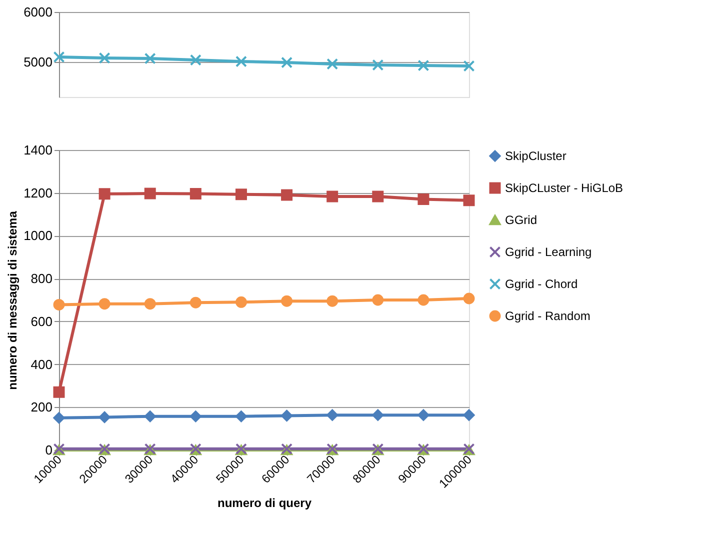 This screenshot has width=717, height=534. Describe the element at coordinates (13, 300) in the screenshot. I see `y-axis-title: numero di messaggi di sistema` at that location.